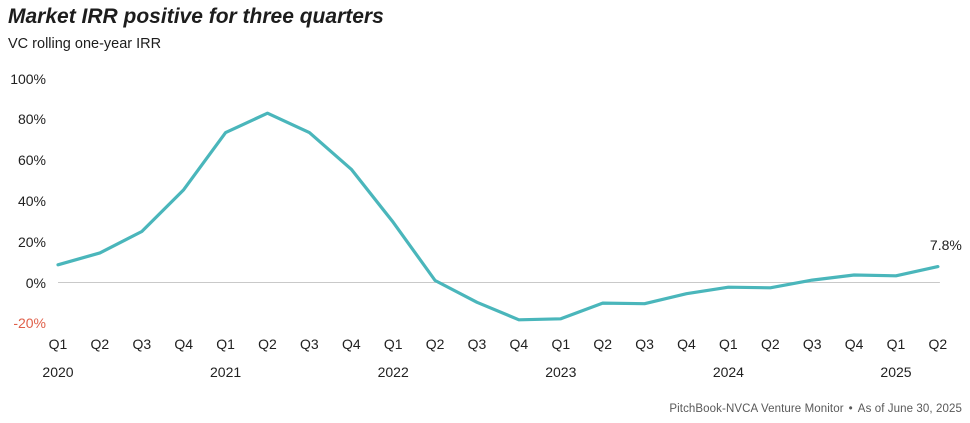 Image resolution: width=970 pixels, height=423 pixels. Describe the element at coordinates (31, 119) in the screenshot. I see `y-tick-label: 80%` at that location.